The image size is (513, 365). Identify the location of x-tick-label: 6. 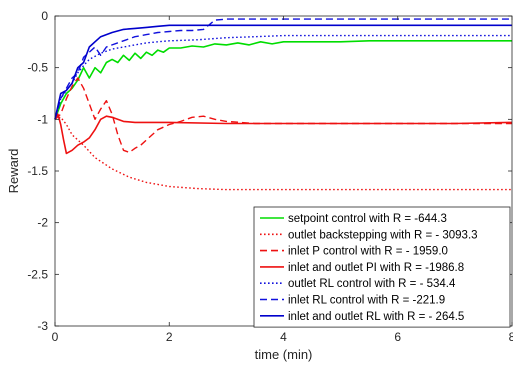
(397, 337).